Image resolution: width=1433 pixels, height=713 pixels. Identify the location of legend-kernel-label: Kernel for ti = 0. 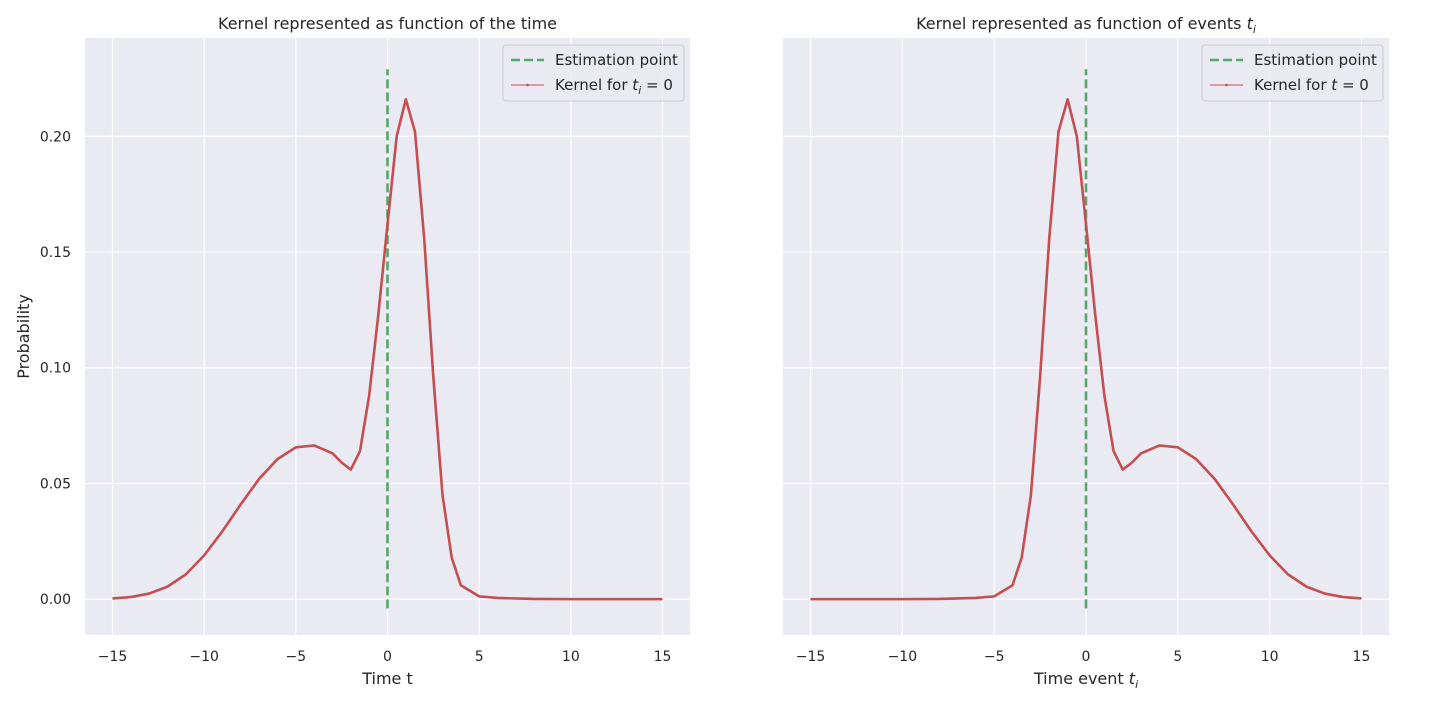
(614, 86).